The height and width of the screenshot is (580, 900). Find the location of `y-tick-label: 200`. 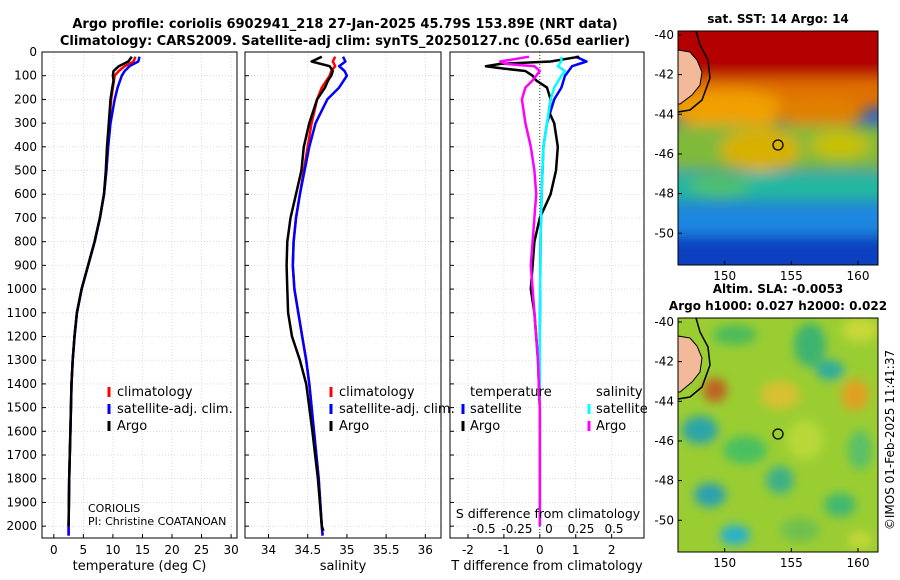

y-tick-label: 200 is located at coordinates (25, 99).